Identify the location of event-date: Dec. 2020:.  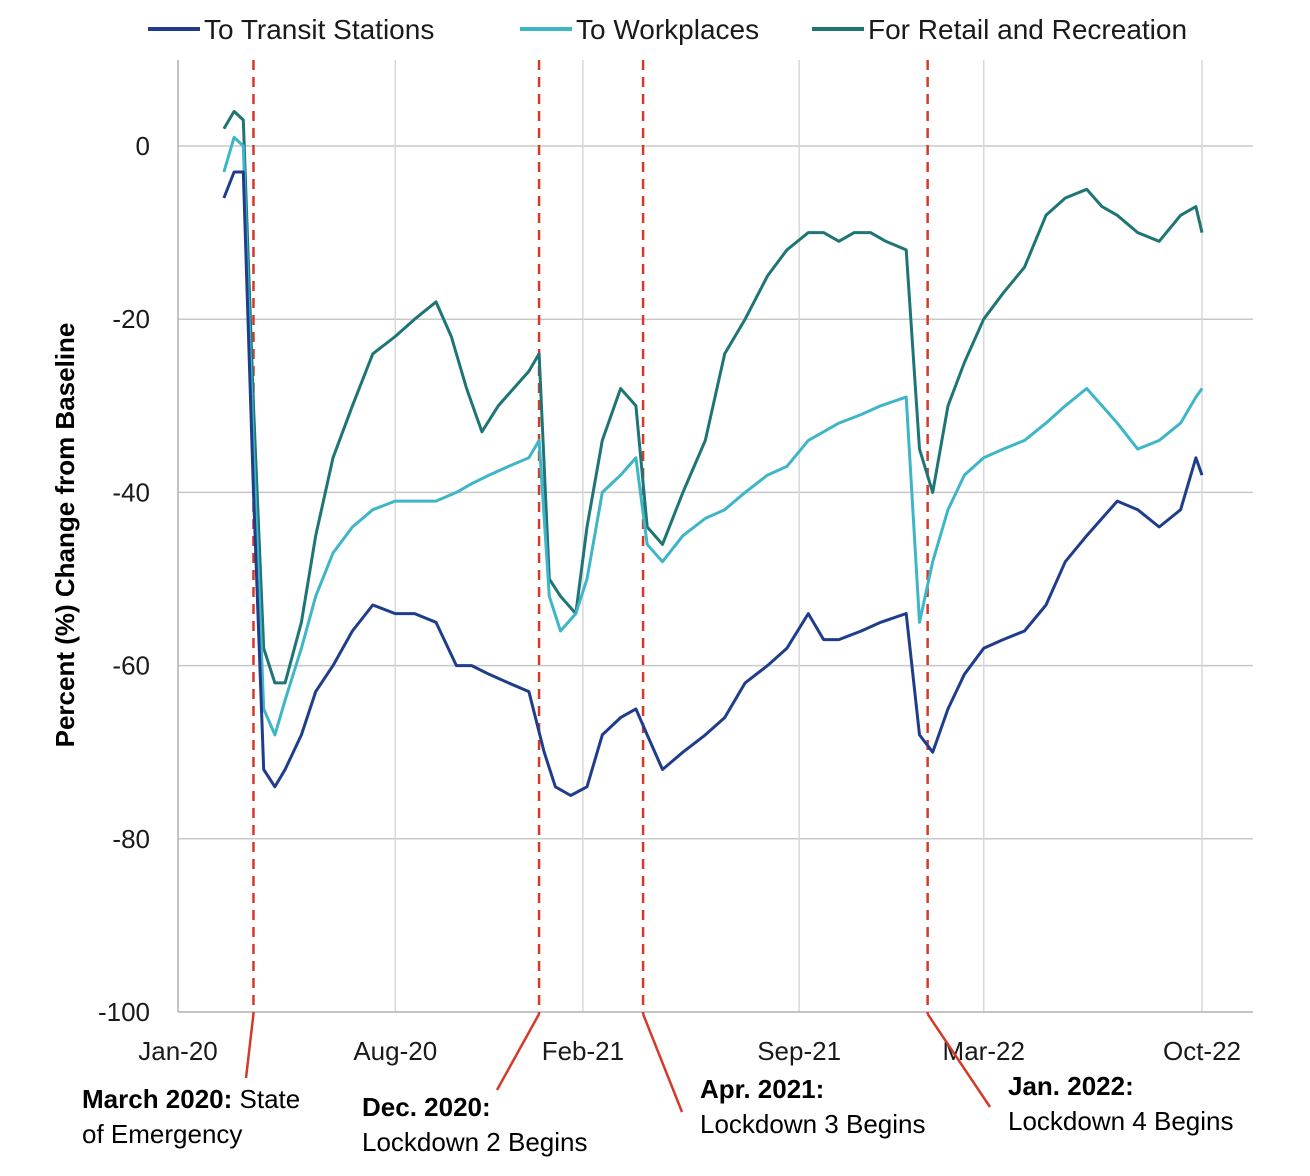
(426, 1107).